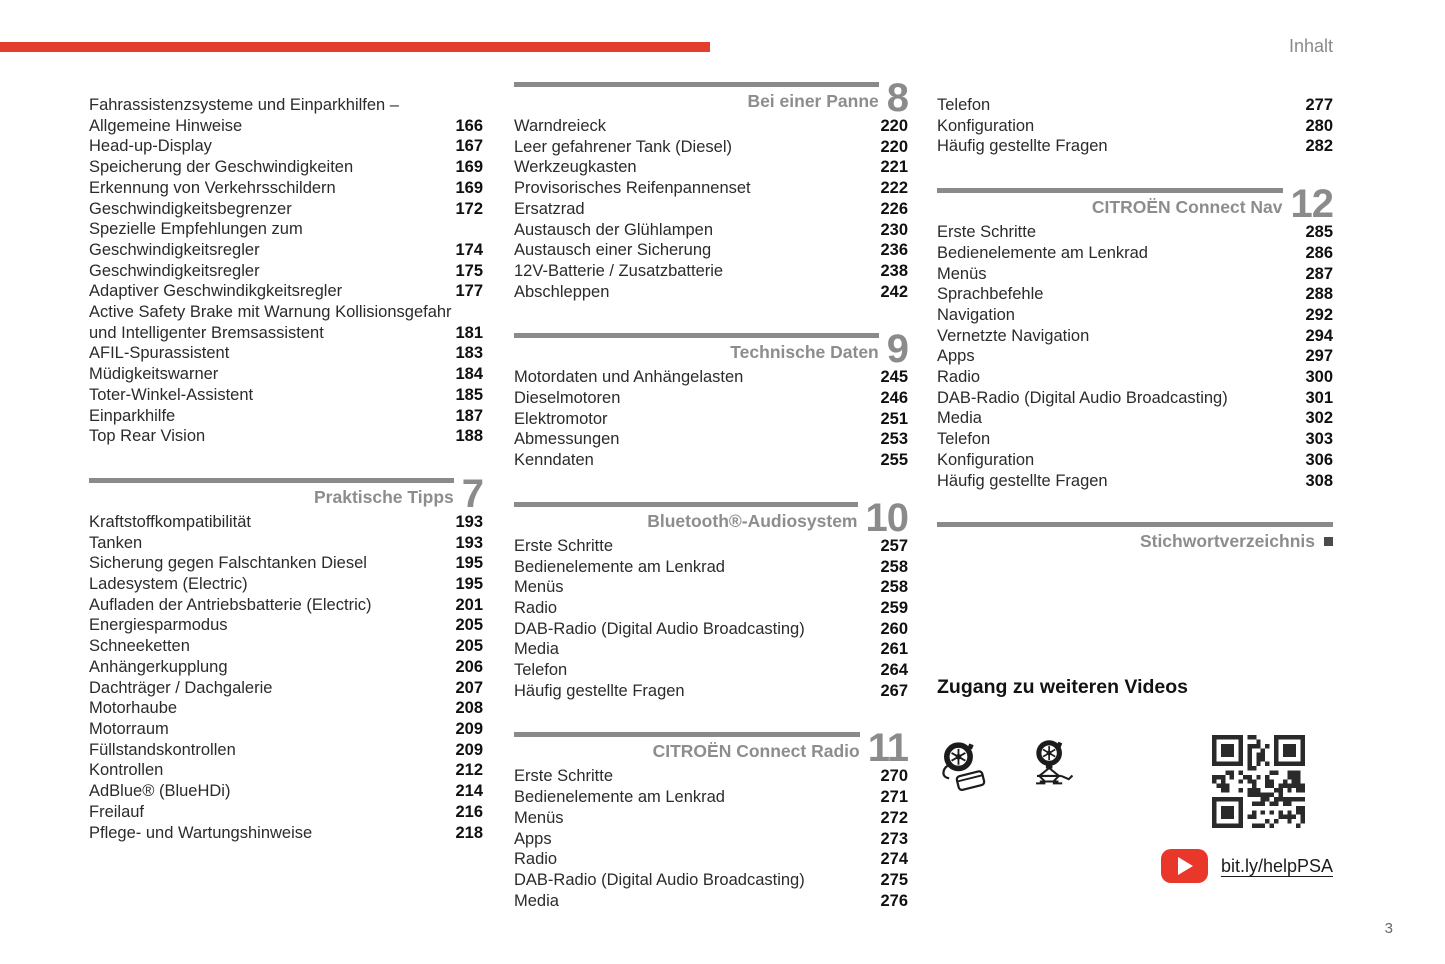  I want to click on toc-entry: Sicherung gegen Falschtanken Diesel 195, so click(286, 563).